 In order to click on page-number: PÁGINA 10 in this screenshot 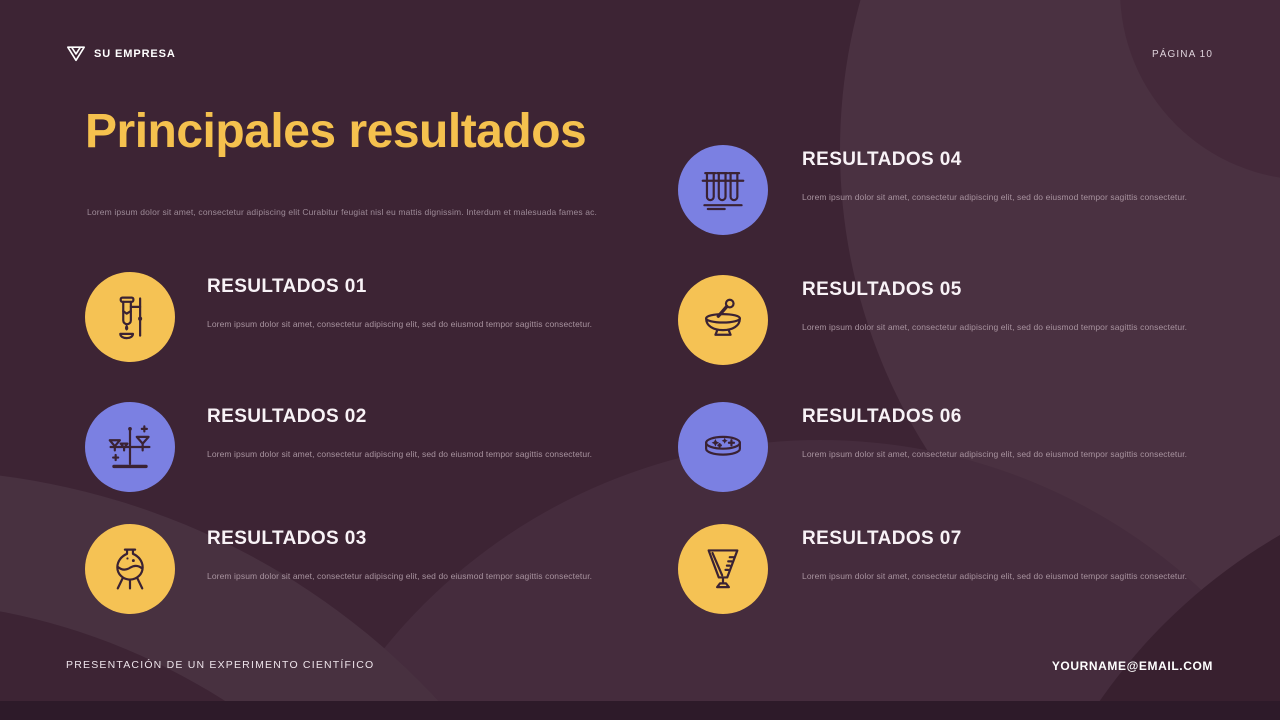, I will do `click(1182, 54)`.